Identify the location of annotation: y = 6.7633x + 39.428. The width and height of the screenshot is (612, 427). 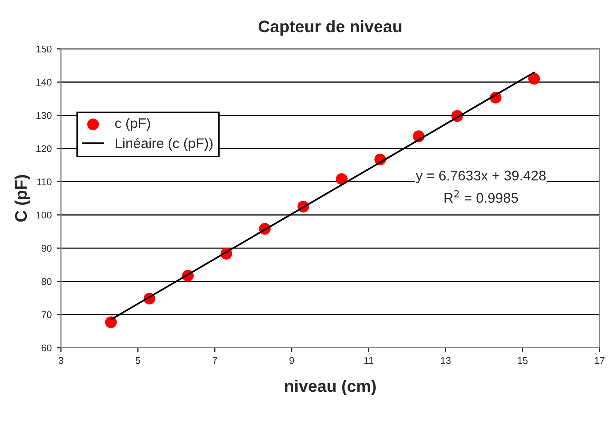
(481, 177).